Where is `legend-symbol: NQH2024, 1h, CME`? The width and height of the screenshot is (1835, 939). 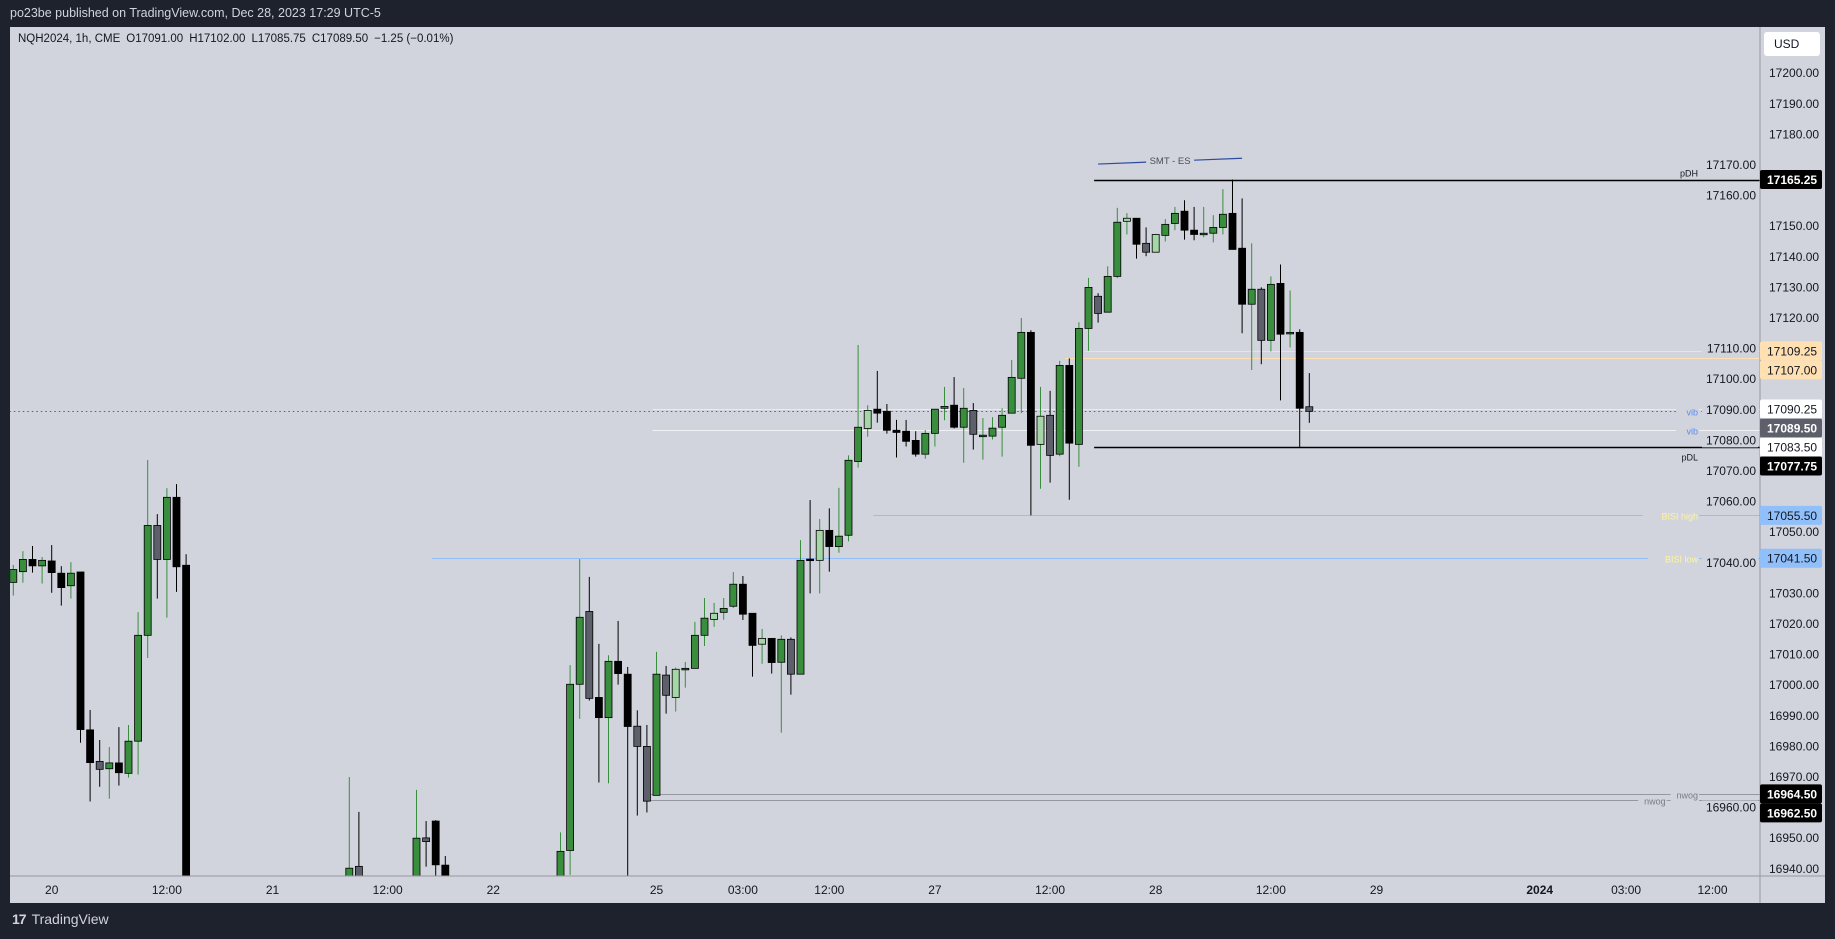 legend-symbol: NQH2024, 1h, CME is located at coordinates (69, 39).